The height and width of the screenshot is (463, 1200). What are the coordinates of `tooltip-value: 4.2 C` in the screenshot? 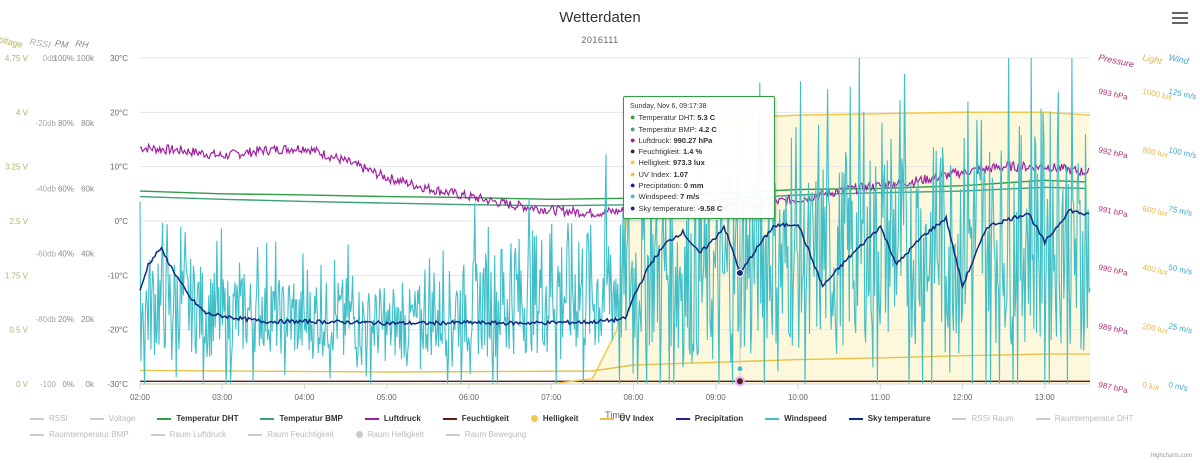 It's located at (707, 129).